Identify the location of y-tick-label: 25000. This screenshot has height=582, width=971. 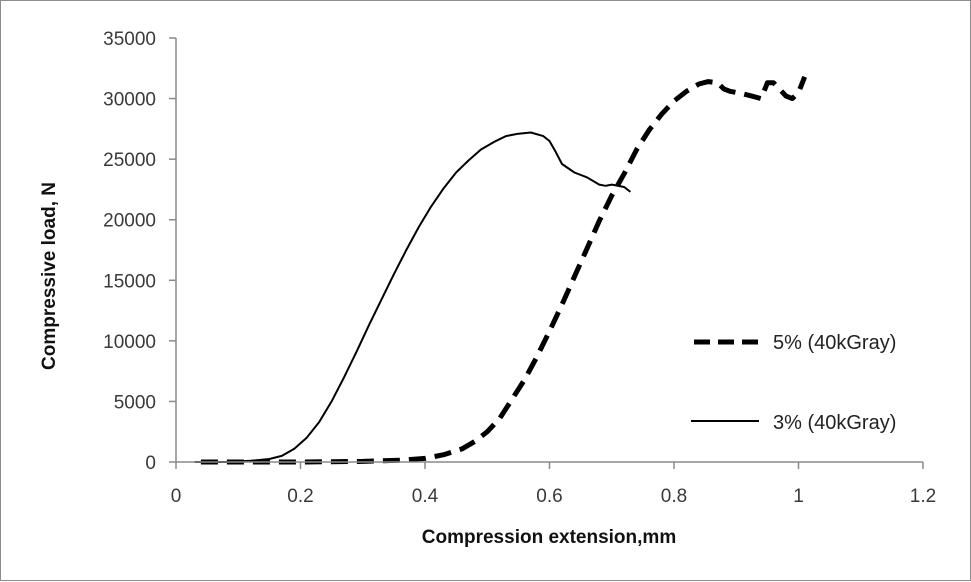
(129, 160).